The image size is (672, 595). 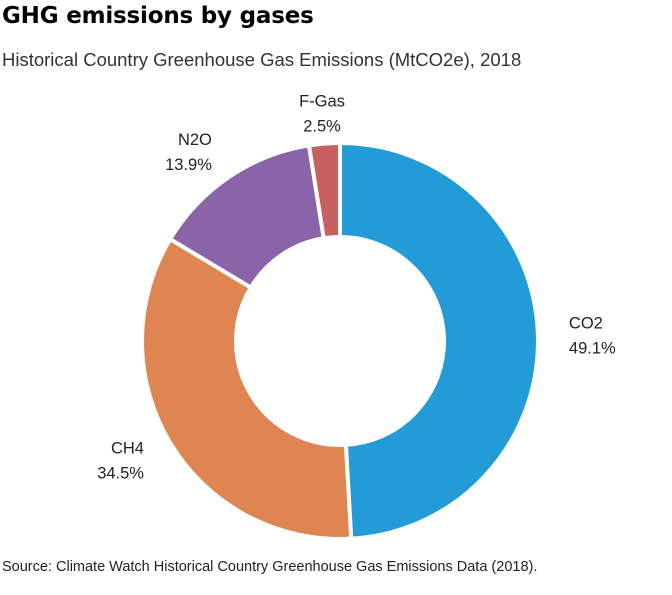 I want to click on donut-slice-f-gas, so click(x=324, y=191).